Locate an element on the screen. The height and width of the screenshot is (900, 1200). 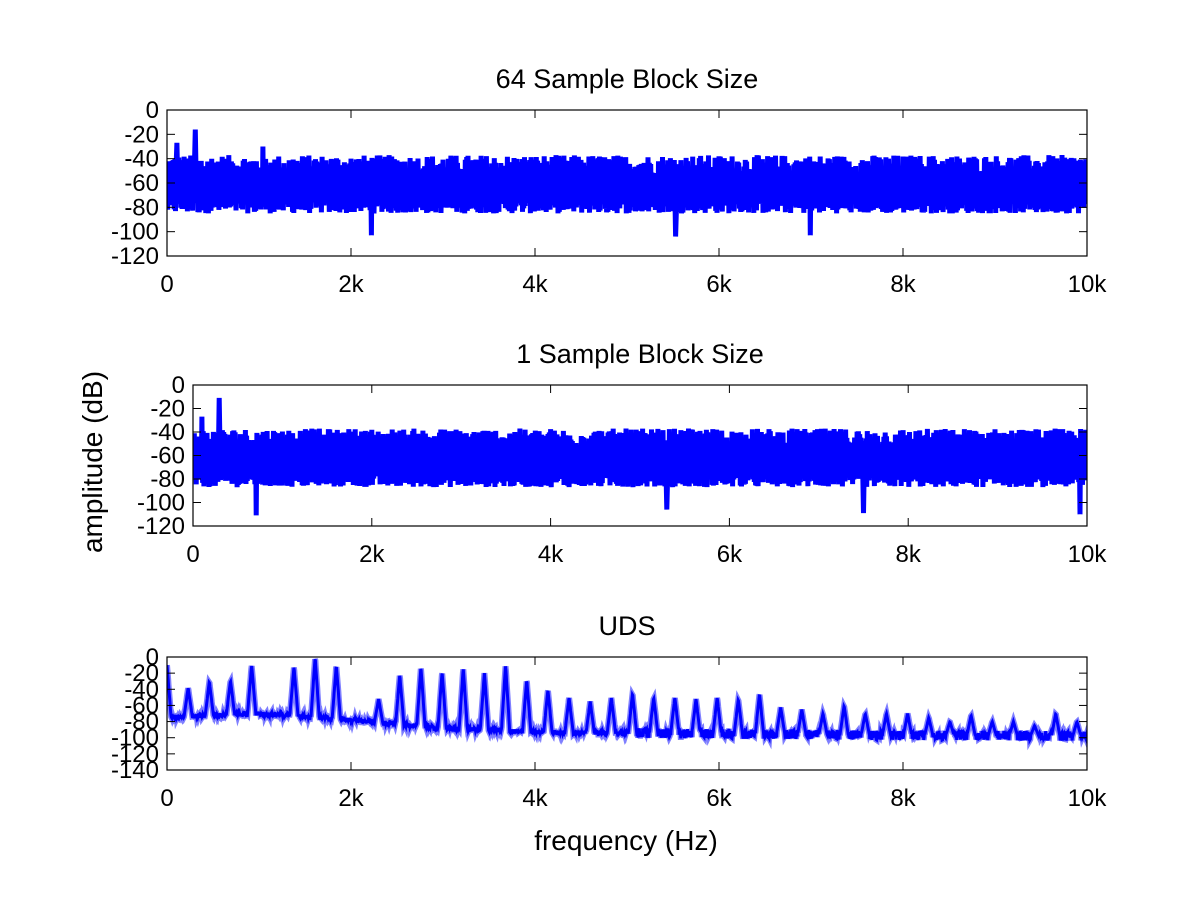
shared-x-axis-label: frequency (Hz) is located at coordinates (626, 840).